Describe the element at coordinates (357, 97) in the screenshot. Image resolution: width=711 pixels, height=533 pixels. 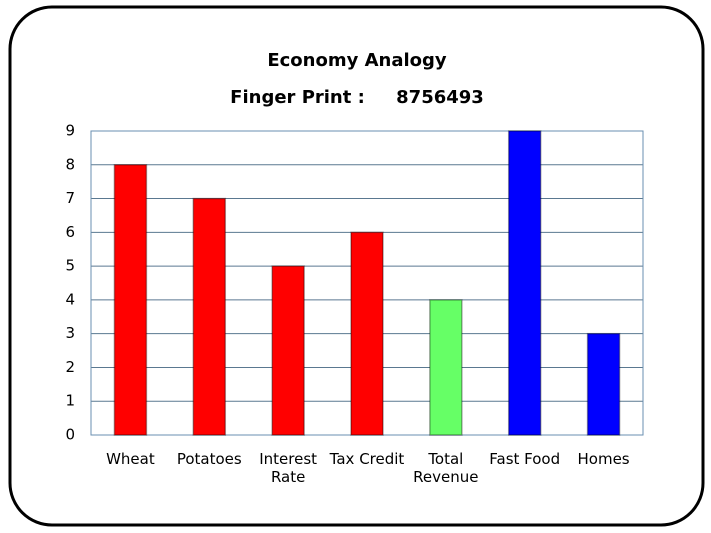
I see `chart-subtitle: Finger Print : 8756493` at that location.